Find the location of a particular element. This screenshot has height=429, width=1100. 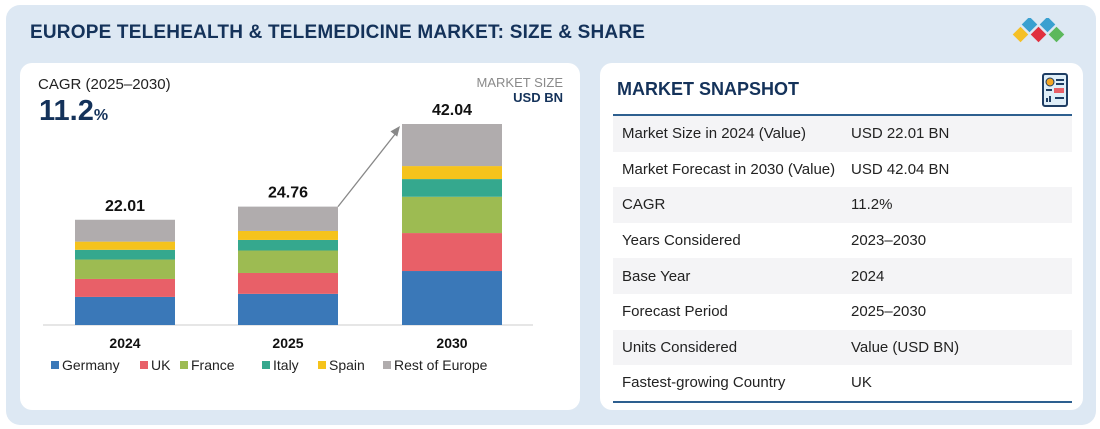

growth-arrow is located at coordinates (367, 170).